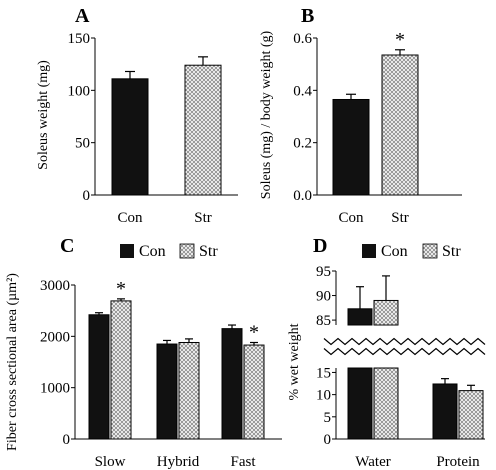 The image size is (496, 470). What do you see at coordinates (164, 218) in the screenshot?
I see `panel-a-xlabels: Con Str` at bounding box center [164, 218].